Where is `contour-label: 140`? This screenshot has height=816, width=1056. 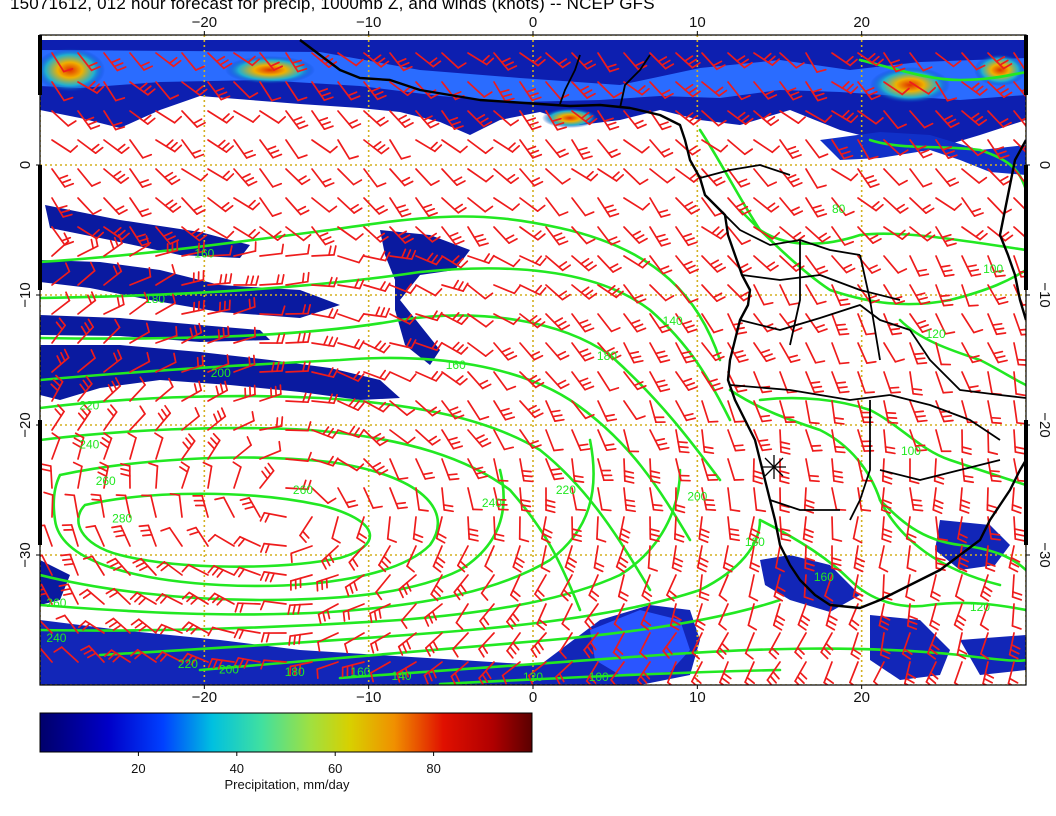 contour-label: 140 is located at coordinates (673, 321).